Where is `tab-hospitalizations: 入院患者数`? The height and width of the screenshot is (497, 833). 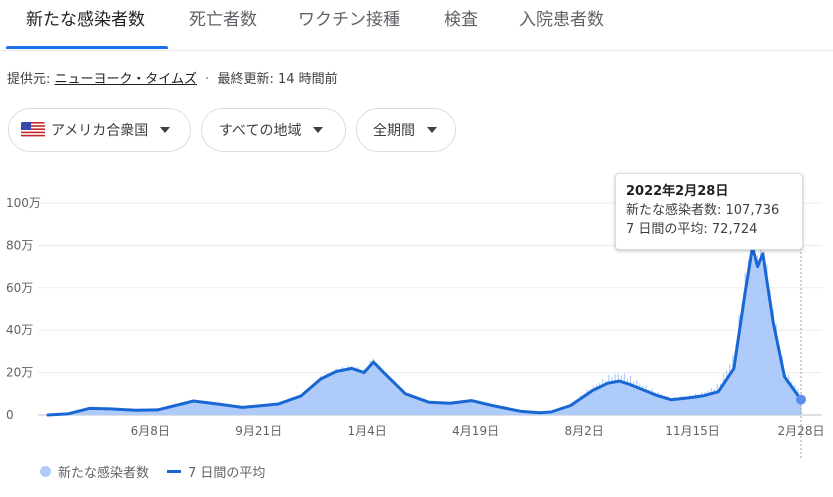
tab-hospitalizations: 入院患者数 is located at coordinates (561, 20).